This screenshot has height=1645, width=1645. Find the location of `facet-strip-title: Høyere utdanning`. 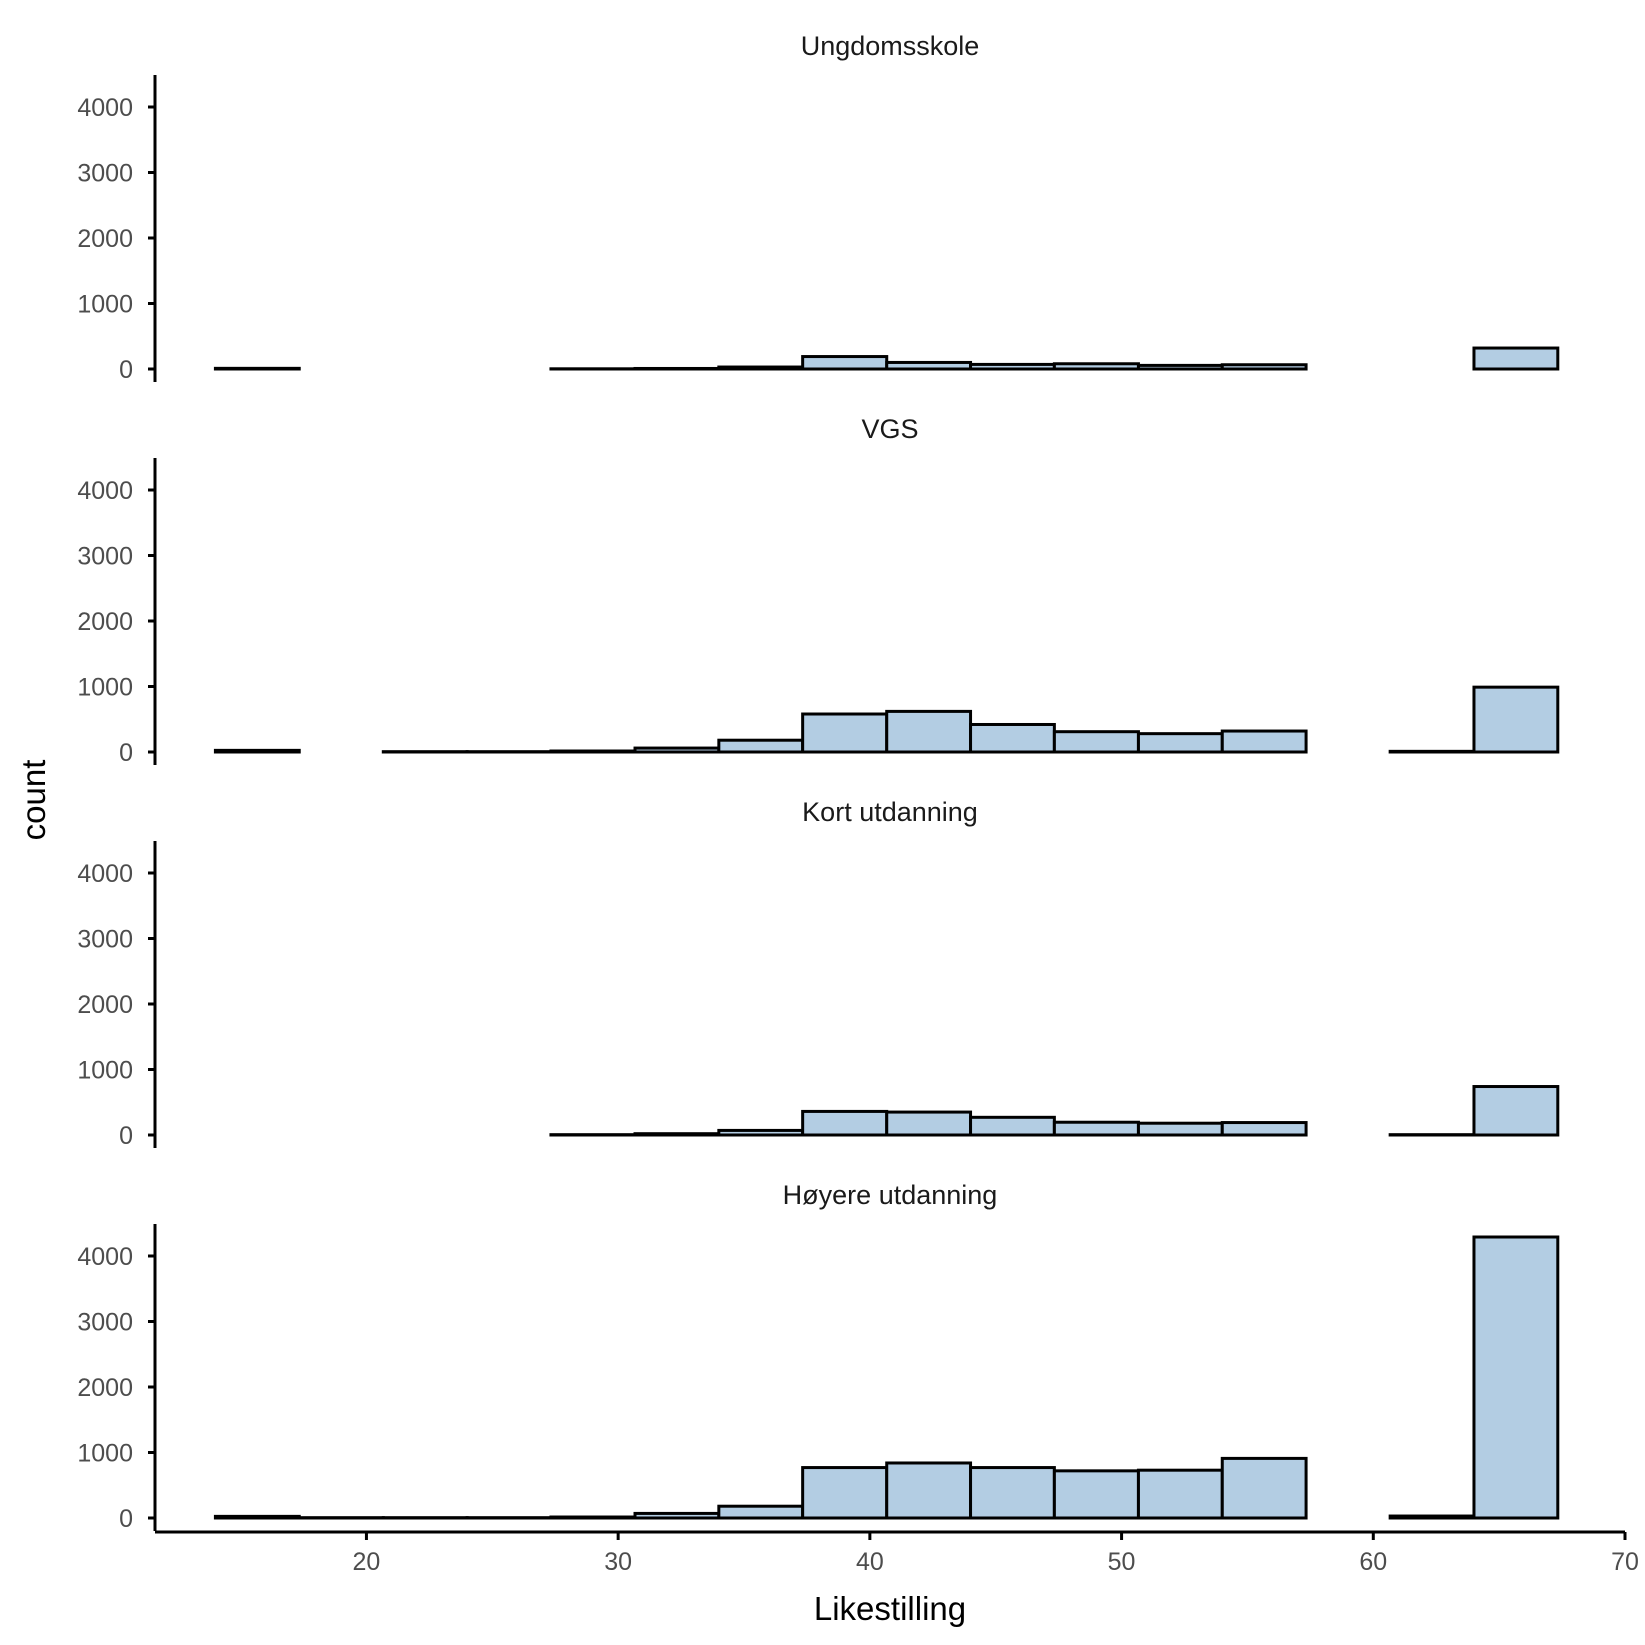

facet-strip-title: Høyere utdanning is located at coordinates (890, 1195).